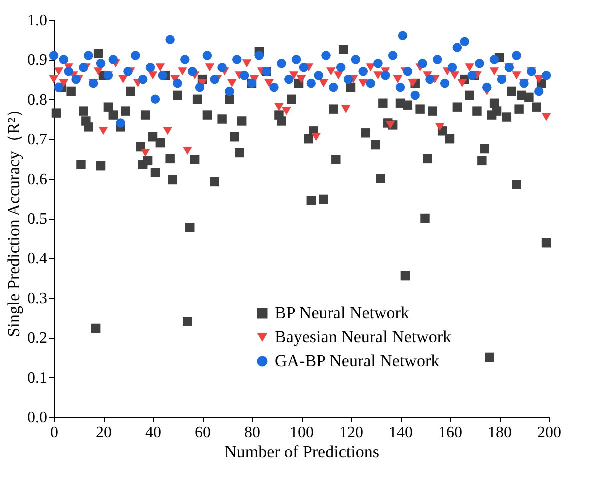 This screenshot has height=477, width=599. What do you see at coordinates (342, 313) in the screenshot?
I see `legend-label: BP Neural Network` at bounding box center [342, 313].